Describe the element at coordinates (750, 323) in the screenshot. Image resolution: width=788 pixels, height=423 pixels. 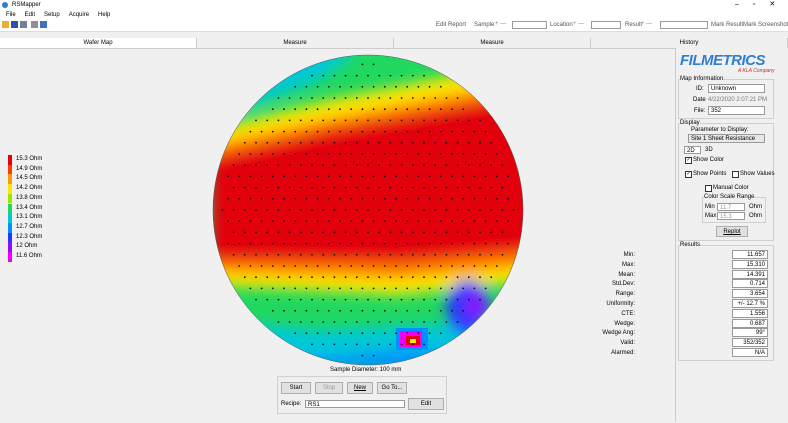
I see `result-value: 0.687` at that location.